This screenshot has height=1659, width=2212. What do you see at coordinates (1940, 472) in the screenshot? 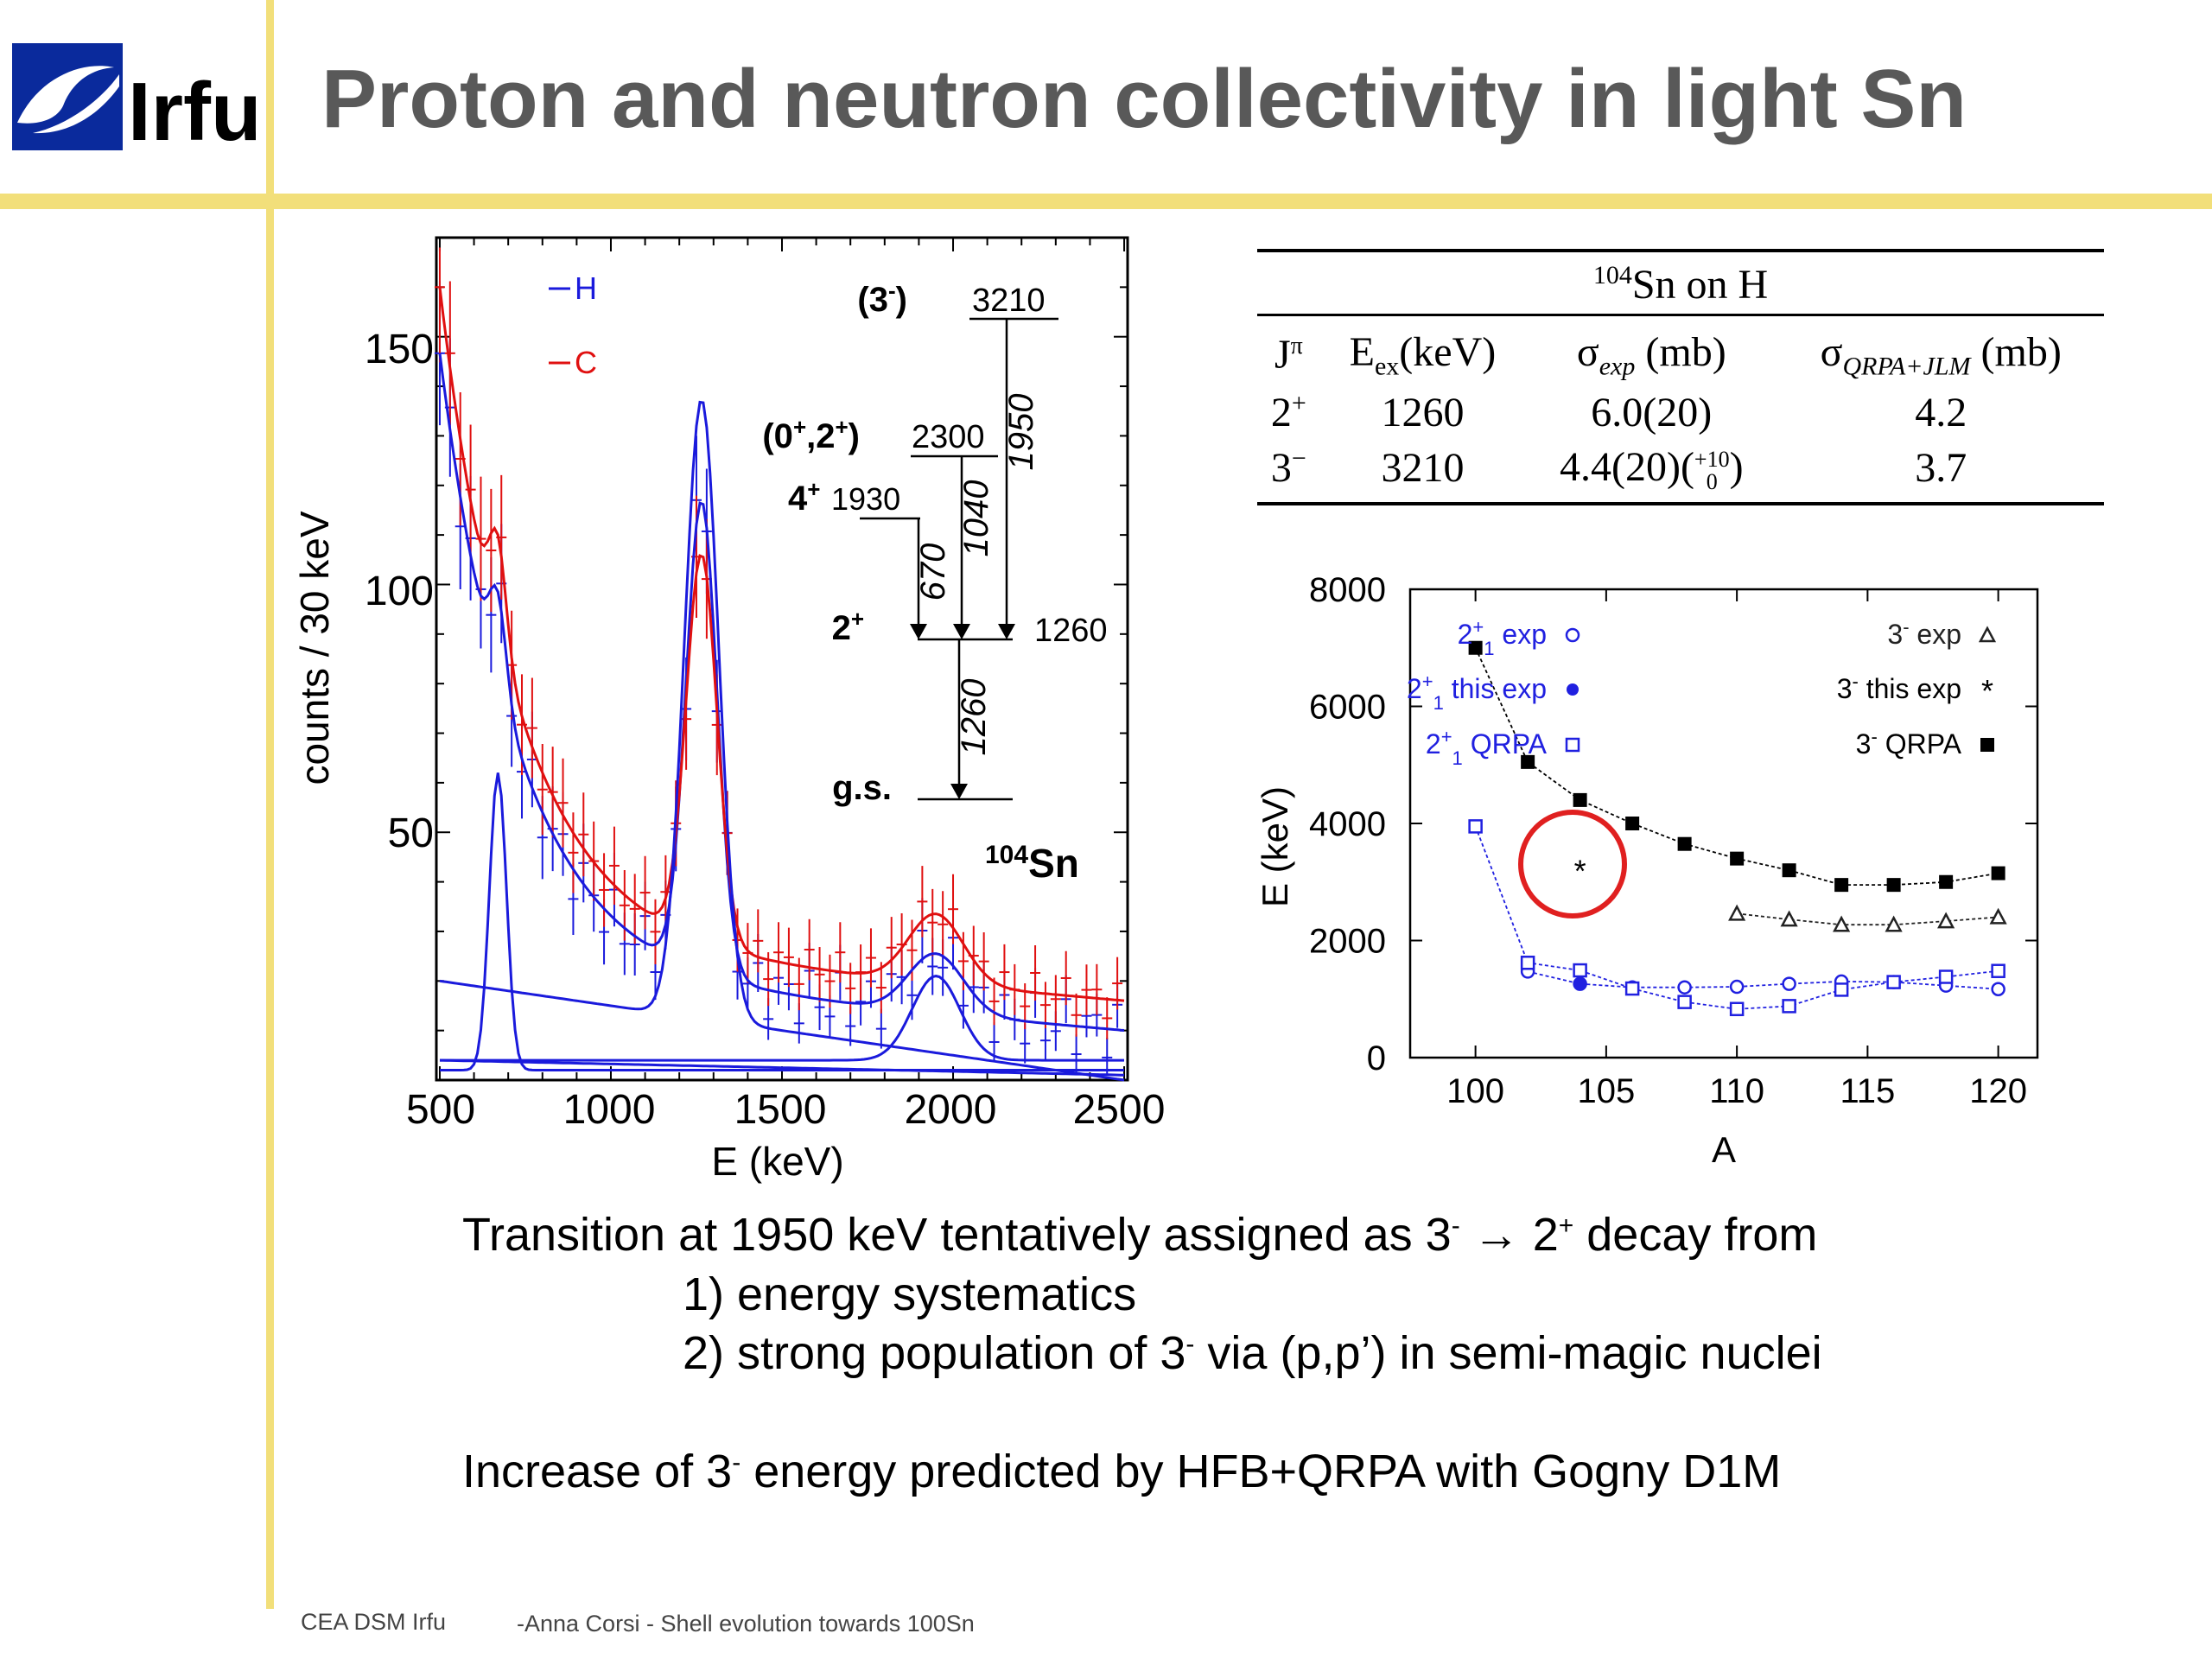
I see `row-sigma-qrpa: 3.7` at bounding box center [1940, 472].